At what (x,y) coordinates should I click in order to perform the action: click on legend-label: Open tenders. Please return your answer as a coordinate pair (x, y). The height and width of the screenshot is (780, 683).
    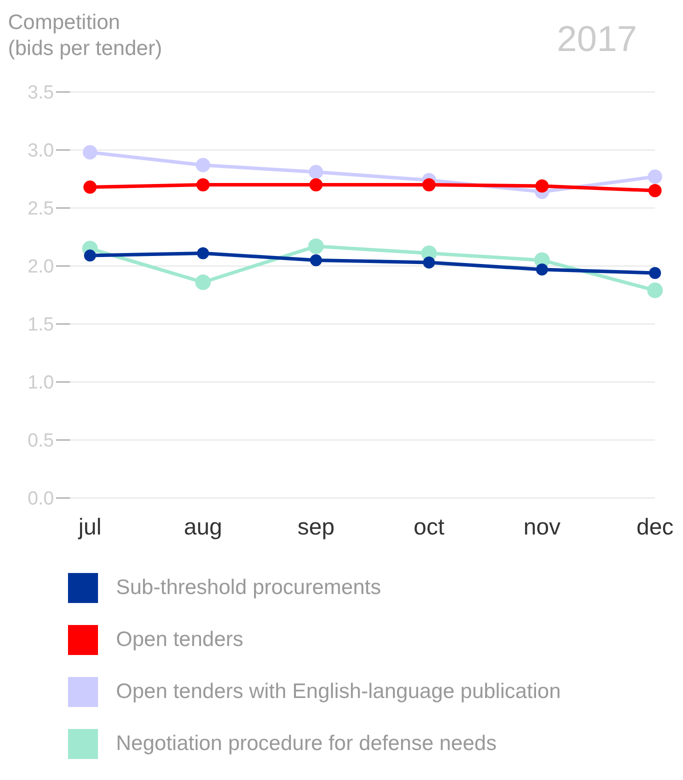
    Looking at the image, I should click on (180, 640).